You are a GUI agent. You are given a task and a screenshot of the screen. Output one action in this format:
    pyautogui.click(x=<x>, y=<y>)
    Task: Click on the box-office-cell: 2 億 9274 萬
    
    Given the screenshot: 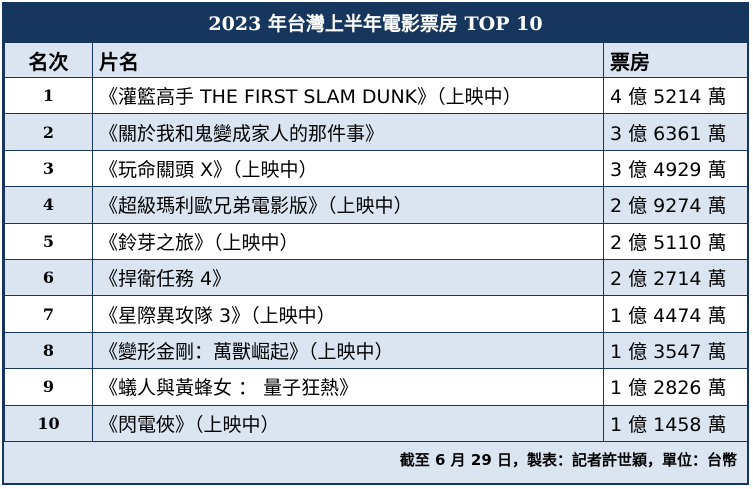 What is the action you would take?
    pyautogui.click(x=675, y=205)
    